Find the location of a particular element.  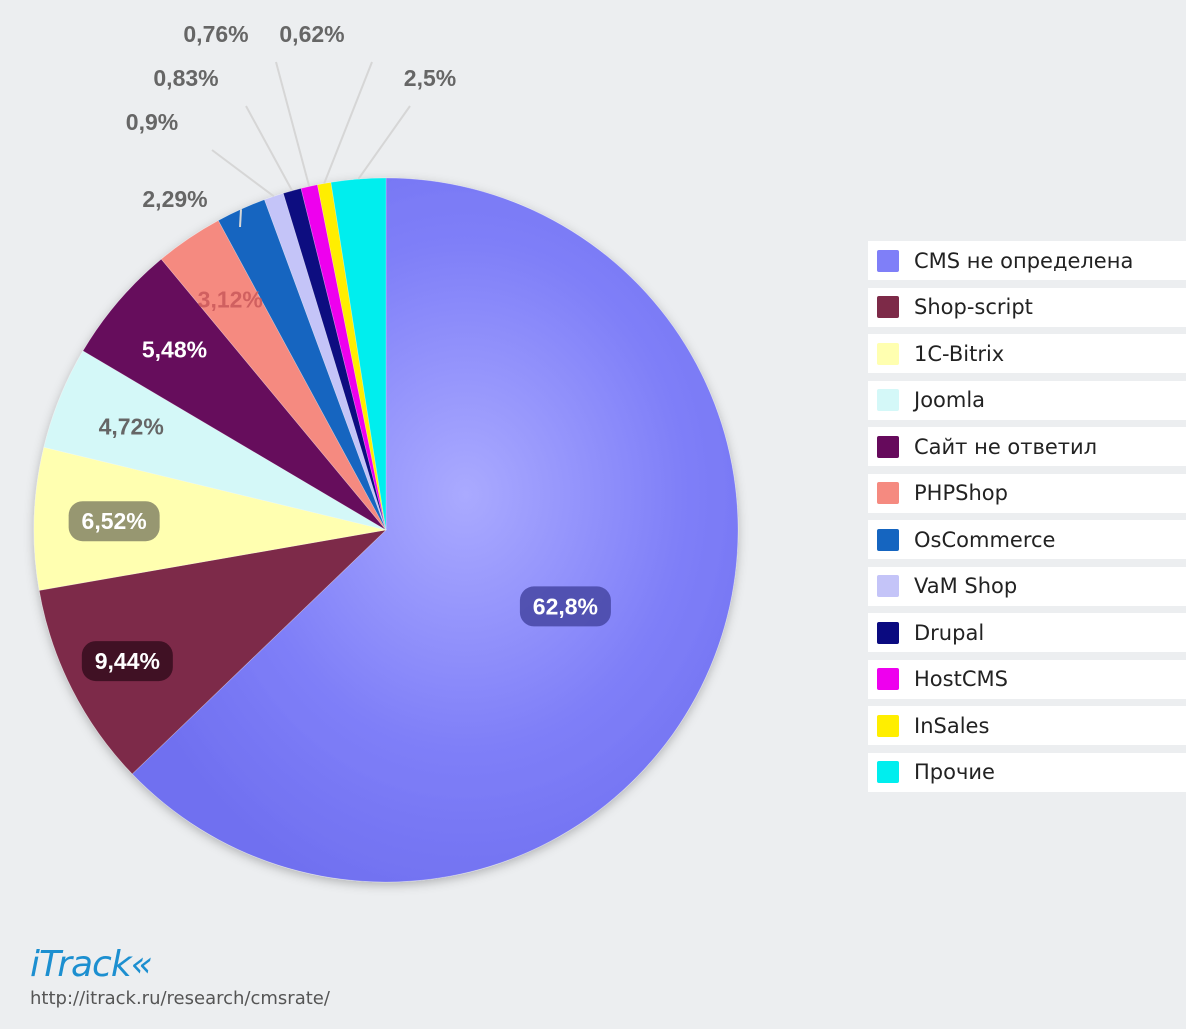

data-label-bg-shop-script is located at coordinates (127, 661).